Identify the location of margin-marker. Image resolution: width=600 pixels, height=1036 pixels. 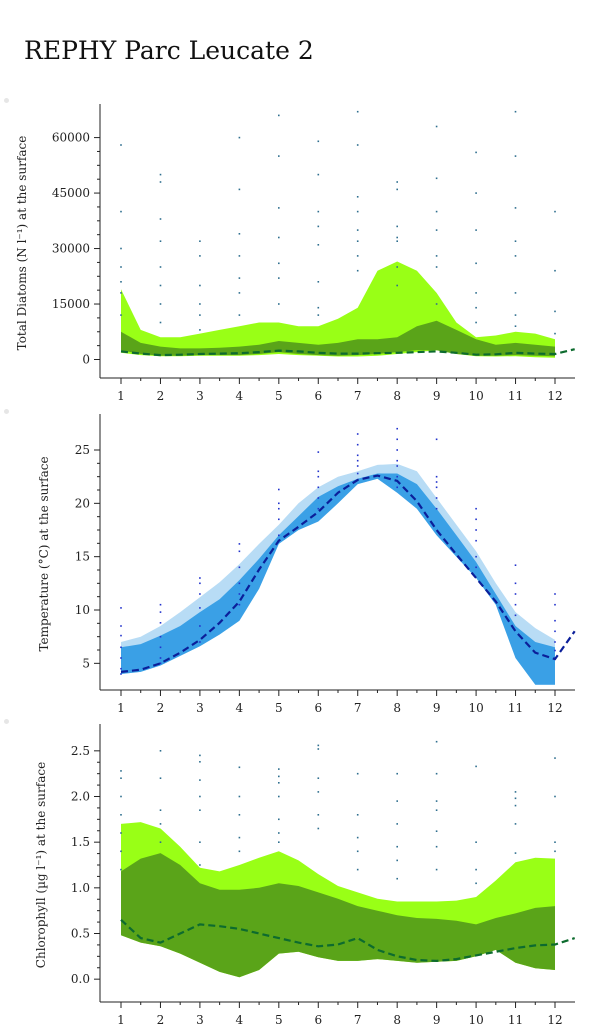
(6, 721).